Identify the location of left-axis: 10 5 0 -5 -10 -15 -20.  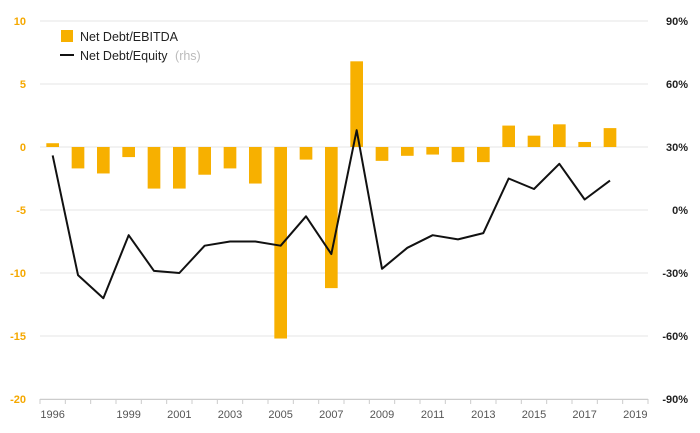
(18, 211).